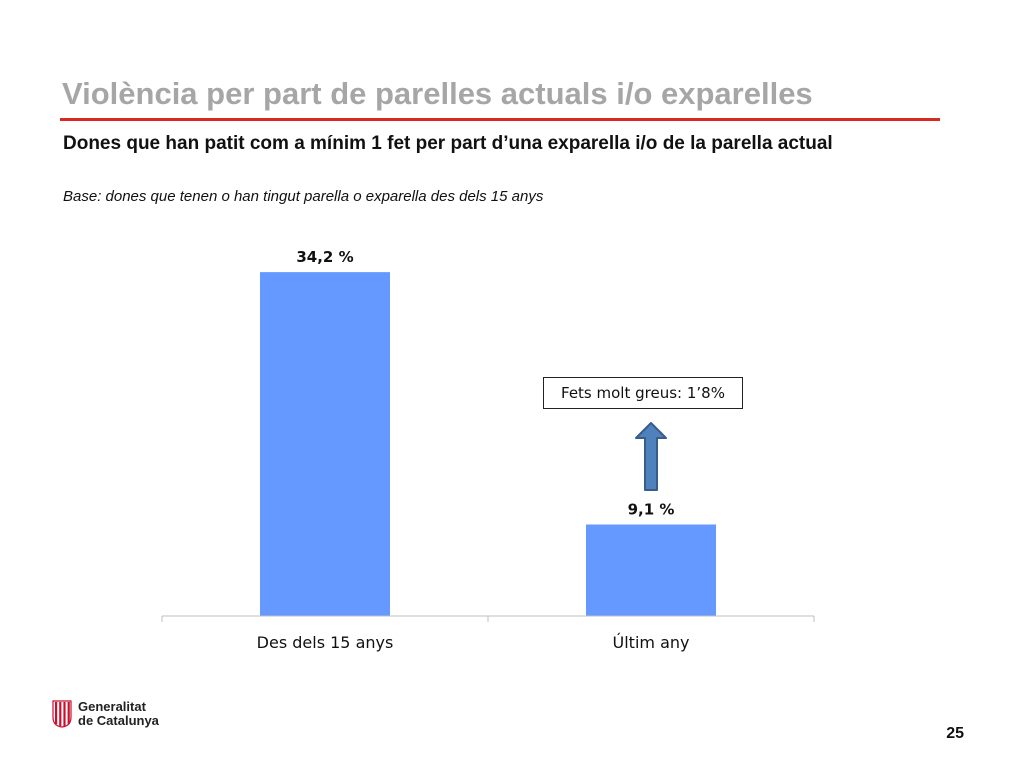 Image resolution: width=1024 pixels, height=768 pixels. Describe the element at coordinates (488, 633) in the screenshot. I see `x-axis: Des dels 15 anys Últim any` at that location.